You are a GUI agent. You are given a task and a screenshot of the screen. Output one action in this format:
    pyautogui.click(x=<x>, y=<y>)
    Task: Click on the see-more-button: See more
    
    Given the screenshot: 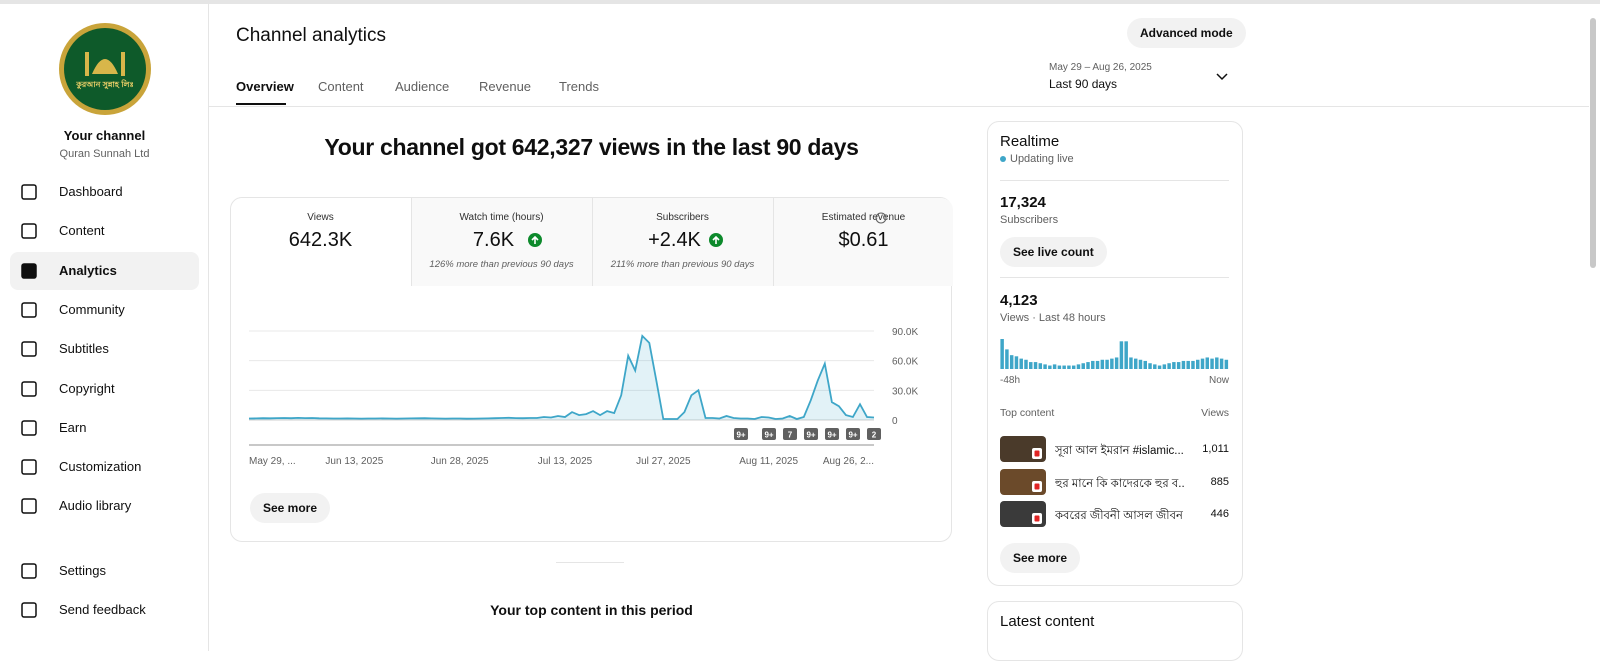 What is the action you would take?
    pyautogui.click(x=290, y=508)
    